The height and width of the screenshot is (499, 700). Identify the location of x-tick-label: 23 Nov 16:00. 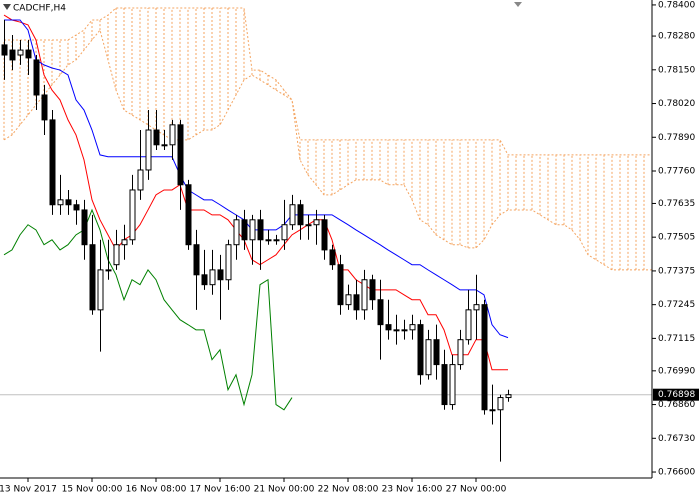
(412, 490).